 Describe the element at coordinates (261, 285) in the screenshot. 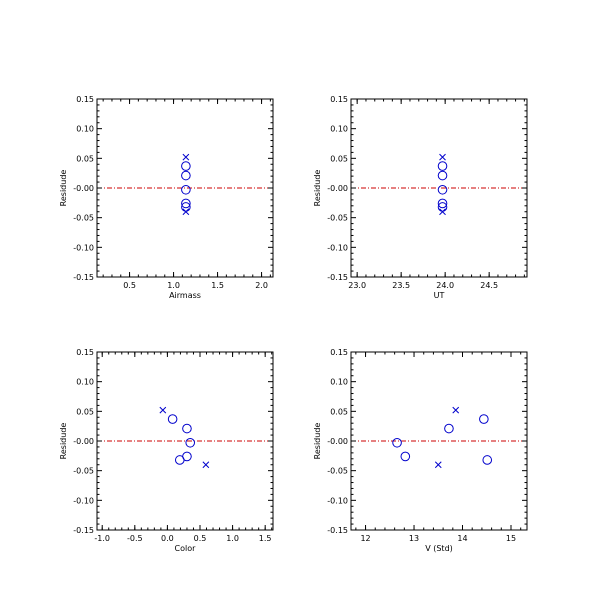

I see `x-tick-label: 2.0` at that location.